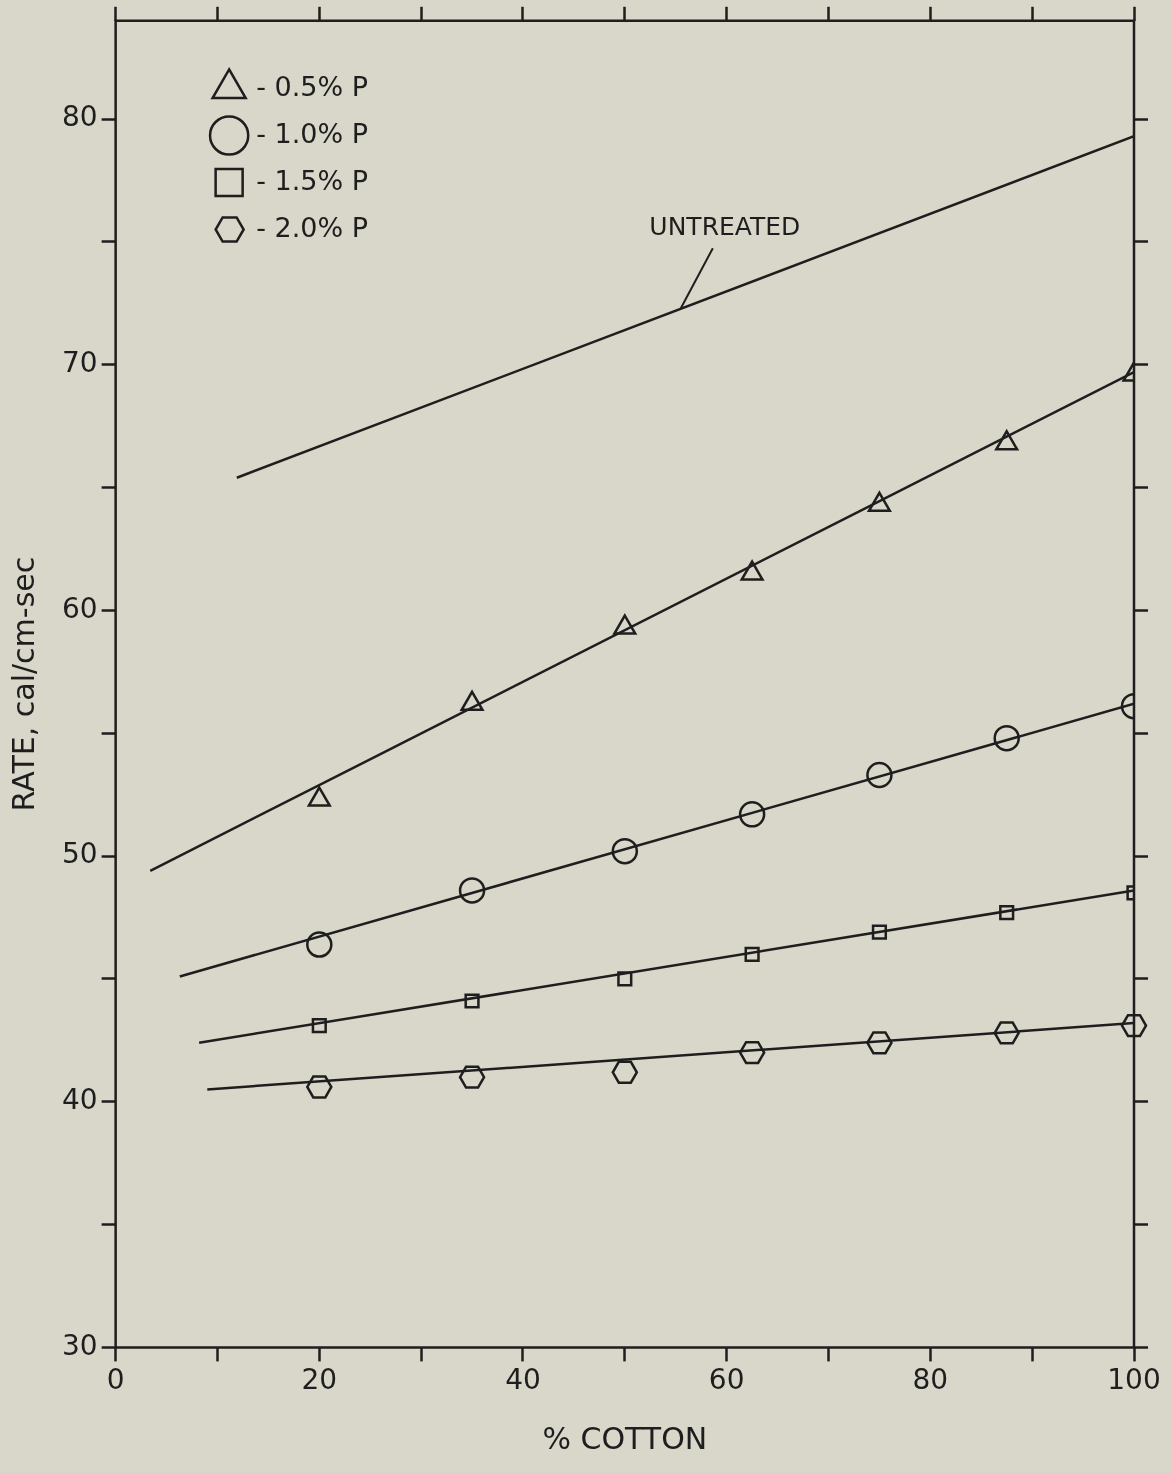 This screenshot has width=1172, height=1473. I want to click on y-tick-label: 40, so click(79, 1100).